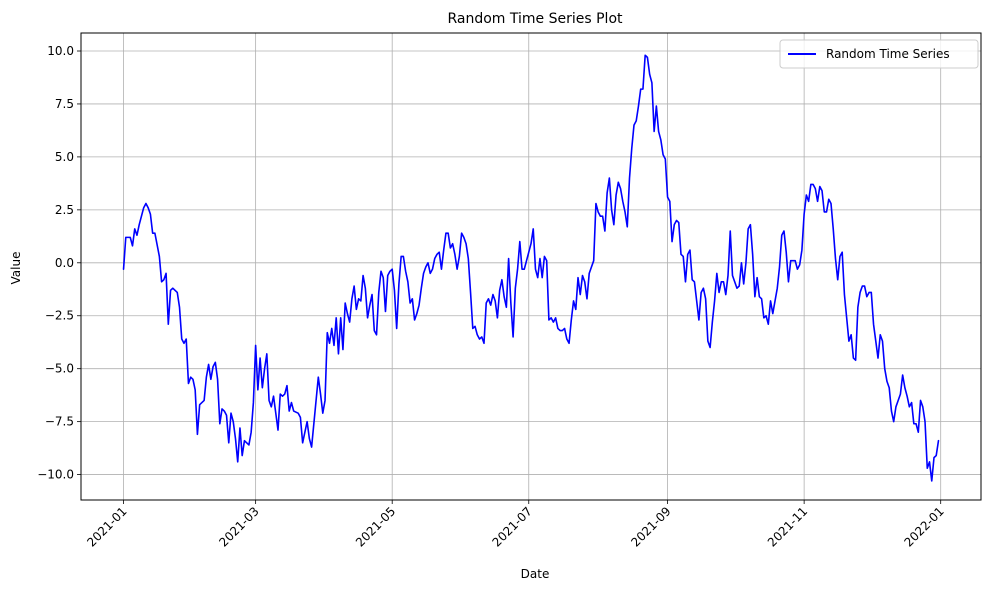 This screenshot has height=590, width=990. Describe the element at coordinates (888, 54) in the screenshot. I see `legend-label: Random Time Series` at that location.